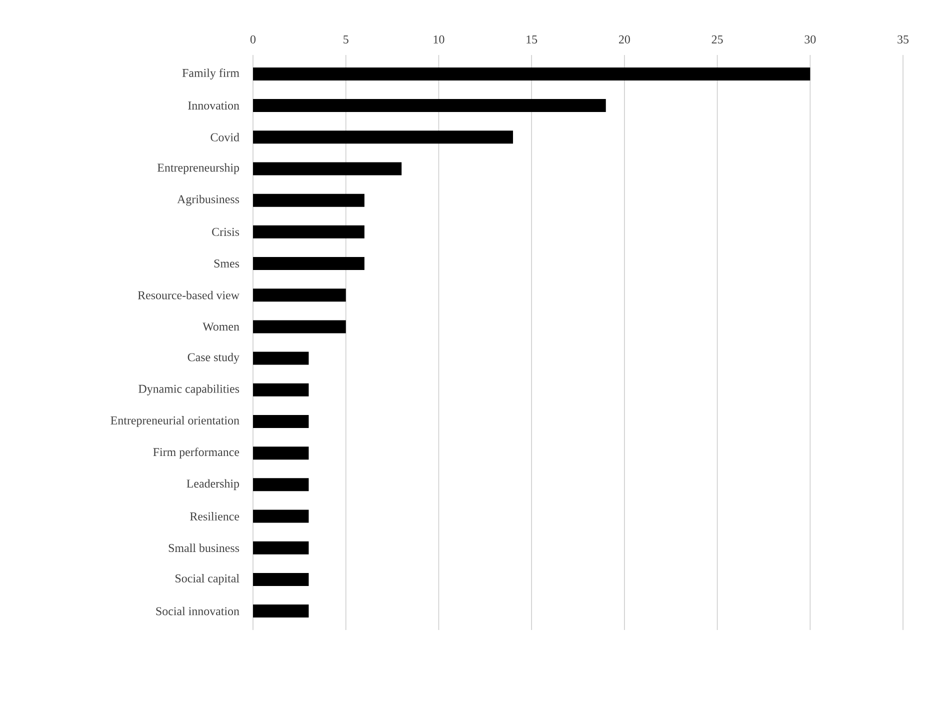  What do you see at coordinates (227, 263) in the screenshot?
I see `y-tick-label: Smes` at bounding box center [227, 263].